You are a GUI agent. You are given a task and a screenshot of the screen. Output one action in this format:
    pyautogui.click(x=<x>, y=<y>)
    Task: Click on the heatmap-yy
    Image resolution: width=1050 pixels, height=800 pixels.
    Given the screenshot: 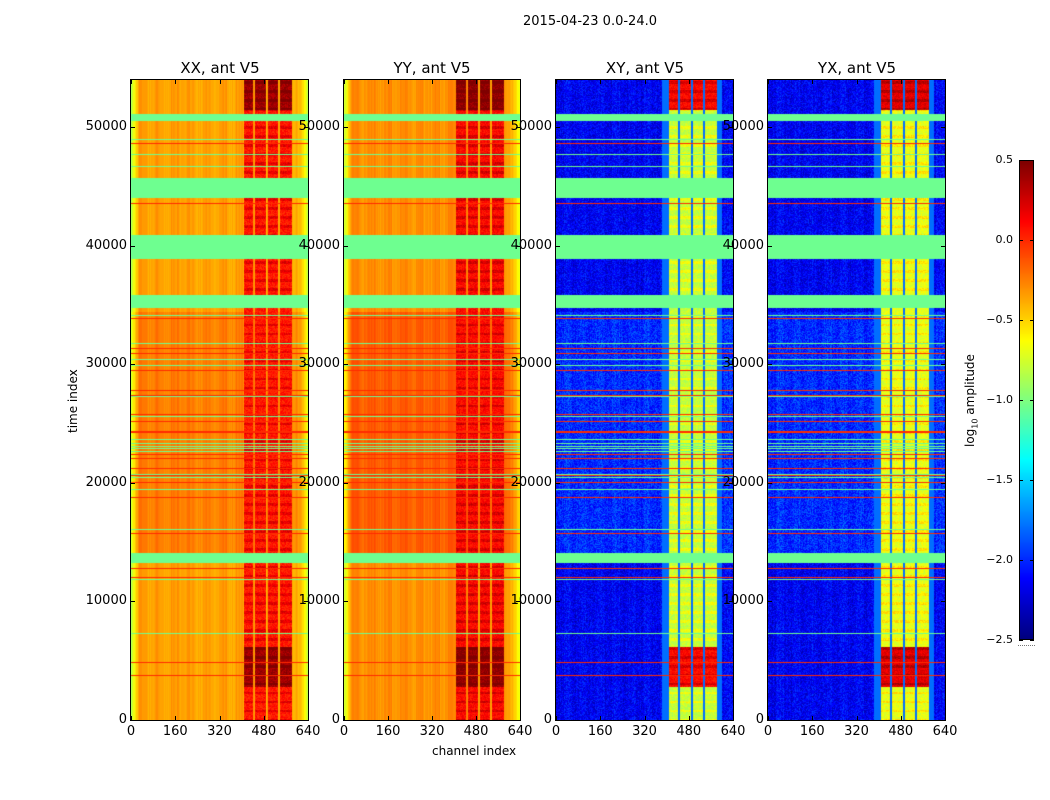 What is the action you would take?
    pyautogui.click(x=432, y=400)
    